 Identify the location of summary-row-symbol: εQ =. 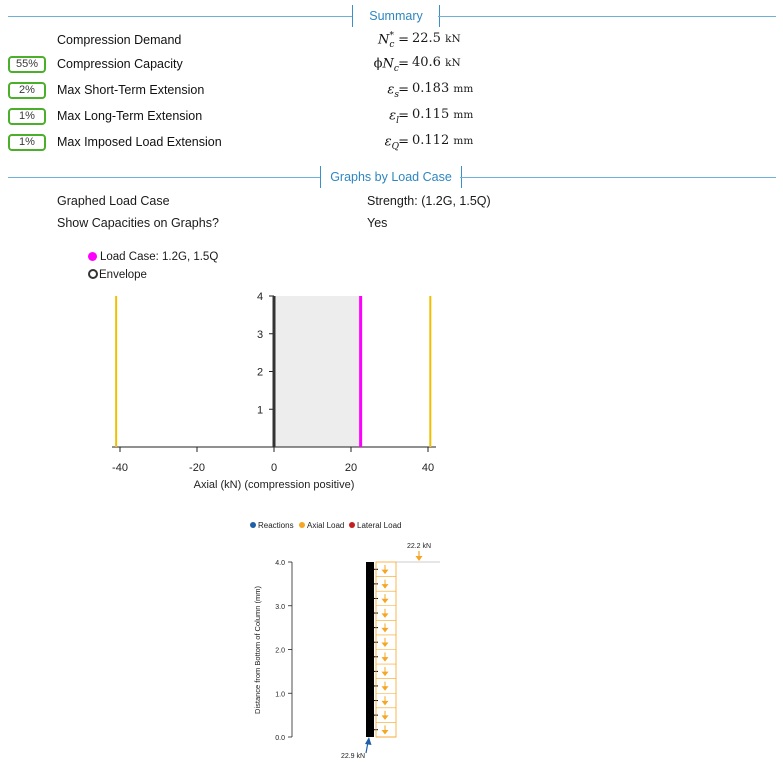
(396, 143).